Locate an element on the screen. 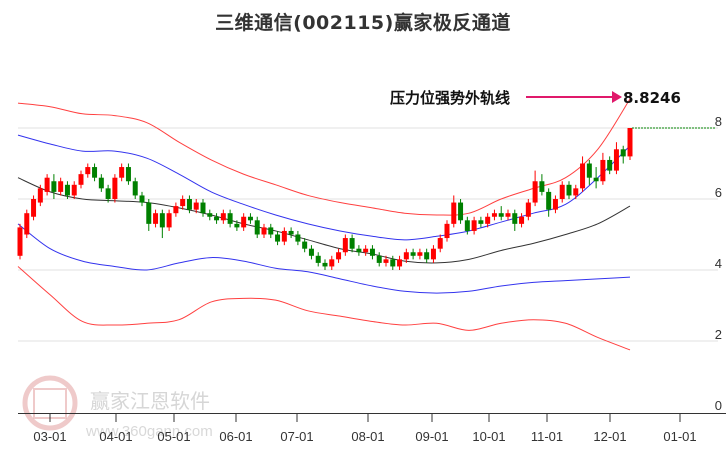 The image size is (726, 450). annotation-label: 压力位强势外轨线 is located at coordinates (450, 98).